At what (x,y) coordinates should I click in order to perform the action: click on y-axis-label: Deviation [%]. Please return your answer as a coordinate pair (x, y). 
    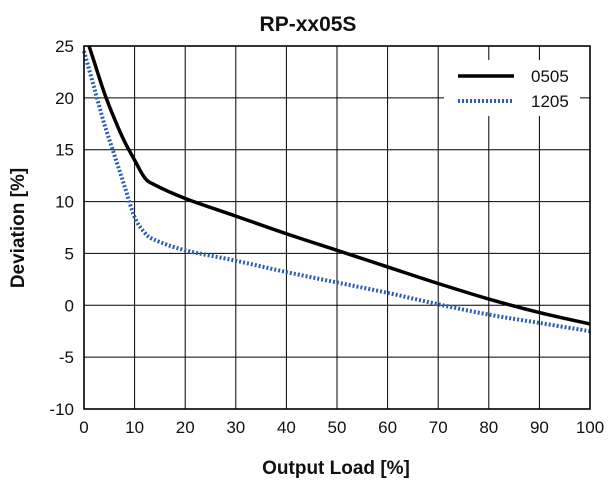
    Looking at the image, I should click on (18, 228).